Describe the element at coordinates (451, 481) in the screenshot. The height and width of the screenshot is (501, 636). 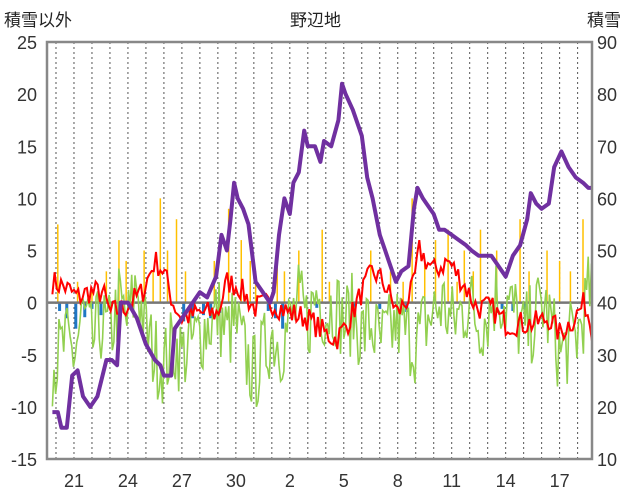
I see `x-tick-label: 11` at that location.